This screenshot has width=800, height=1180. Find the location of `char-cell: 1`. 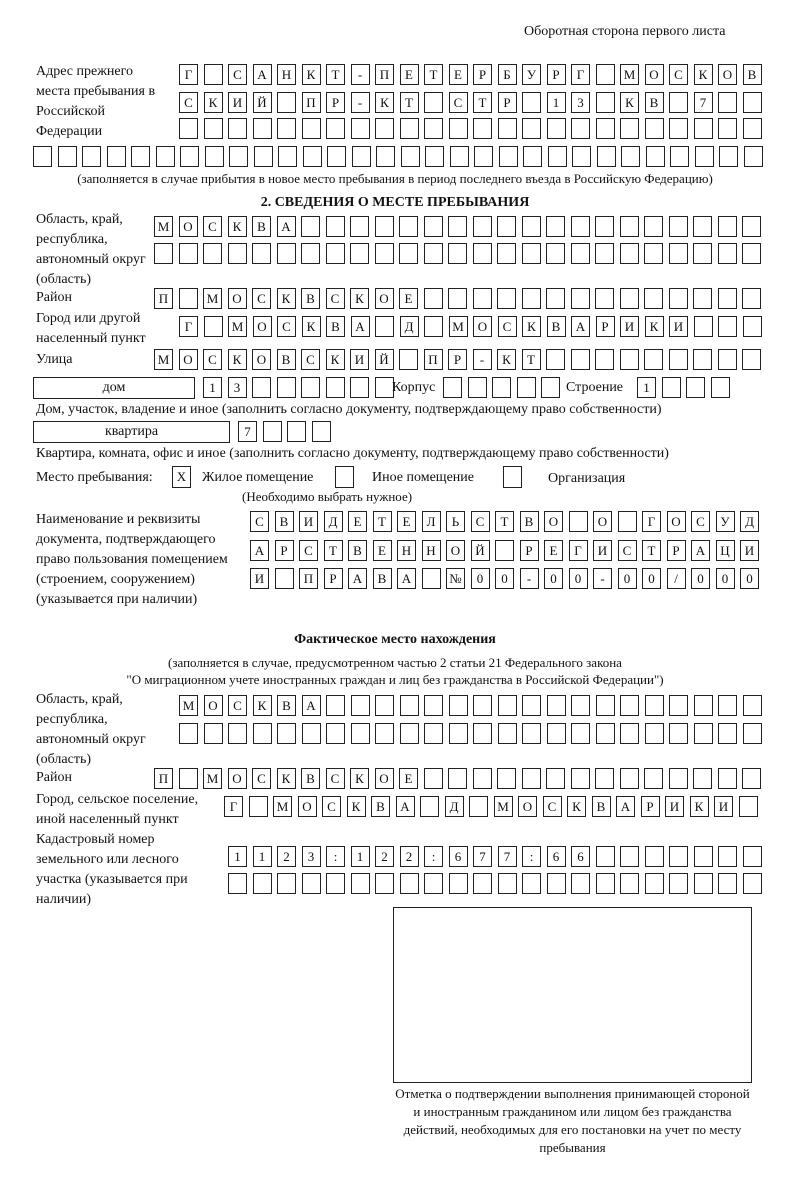

char-cell: 1 is located at coordinates (556, 102).